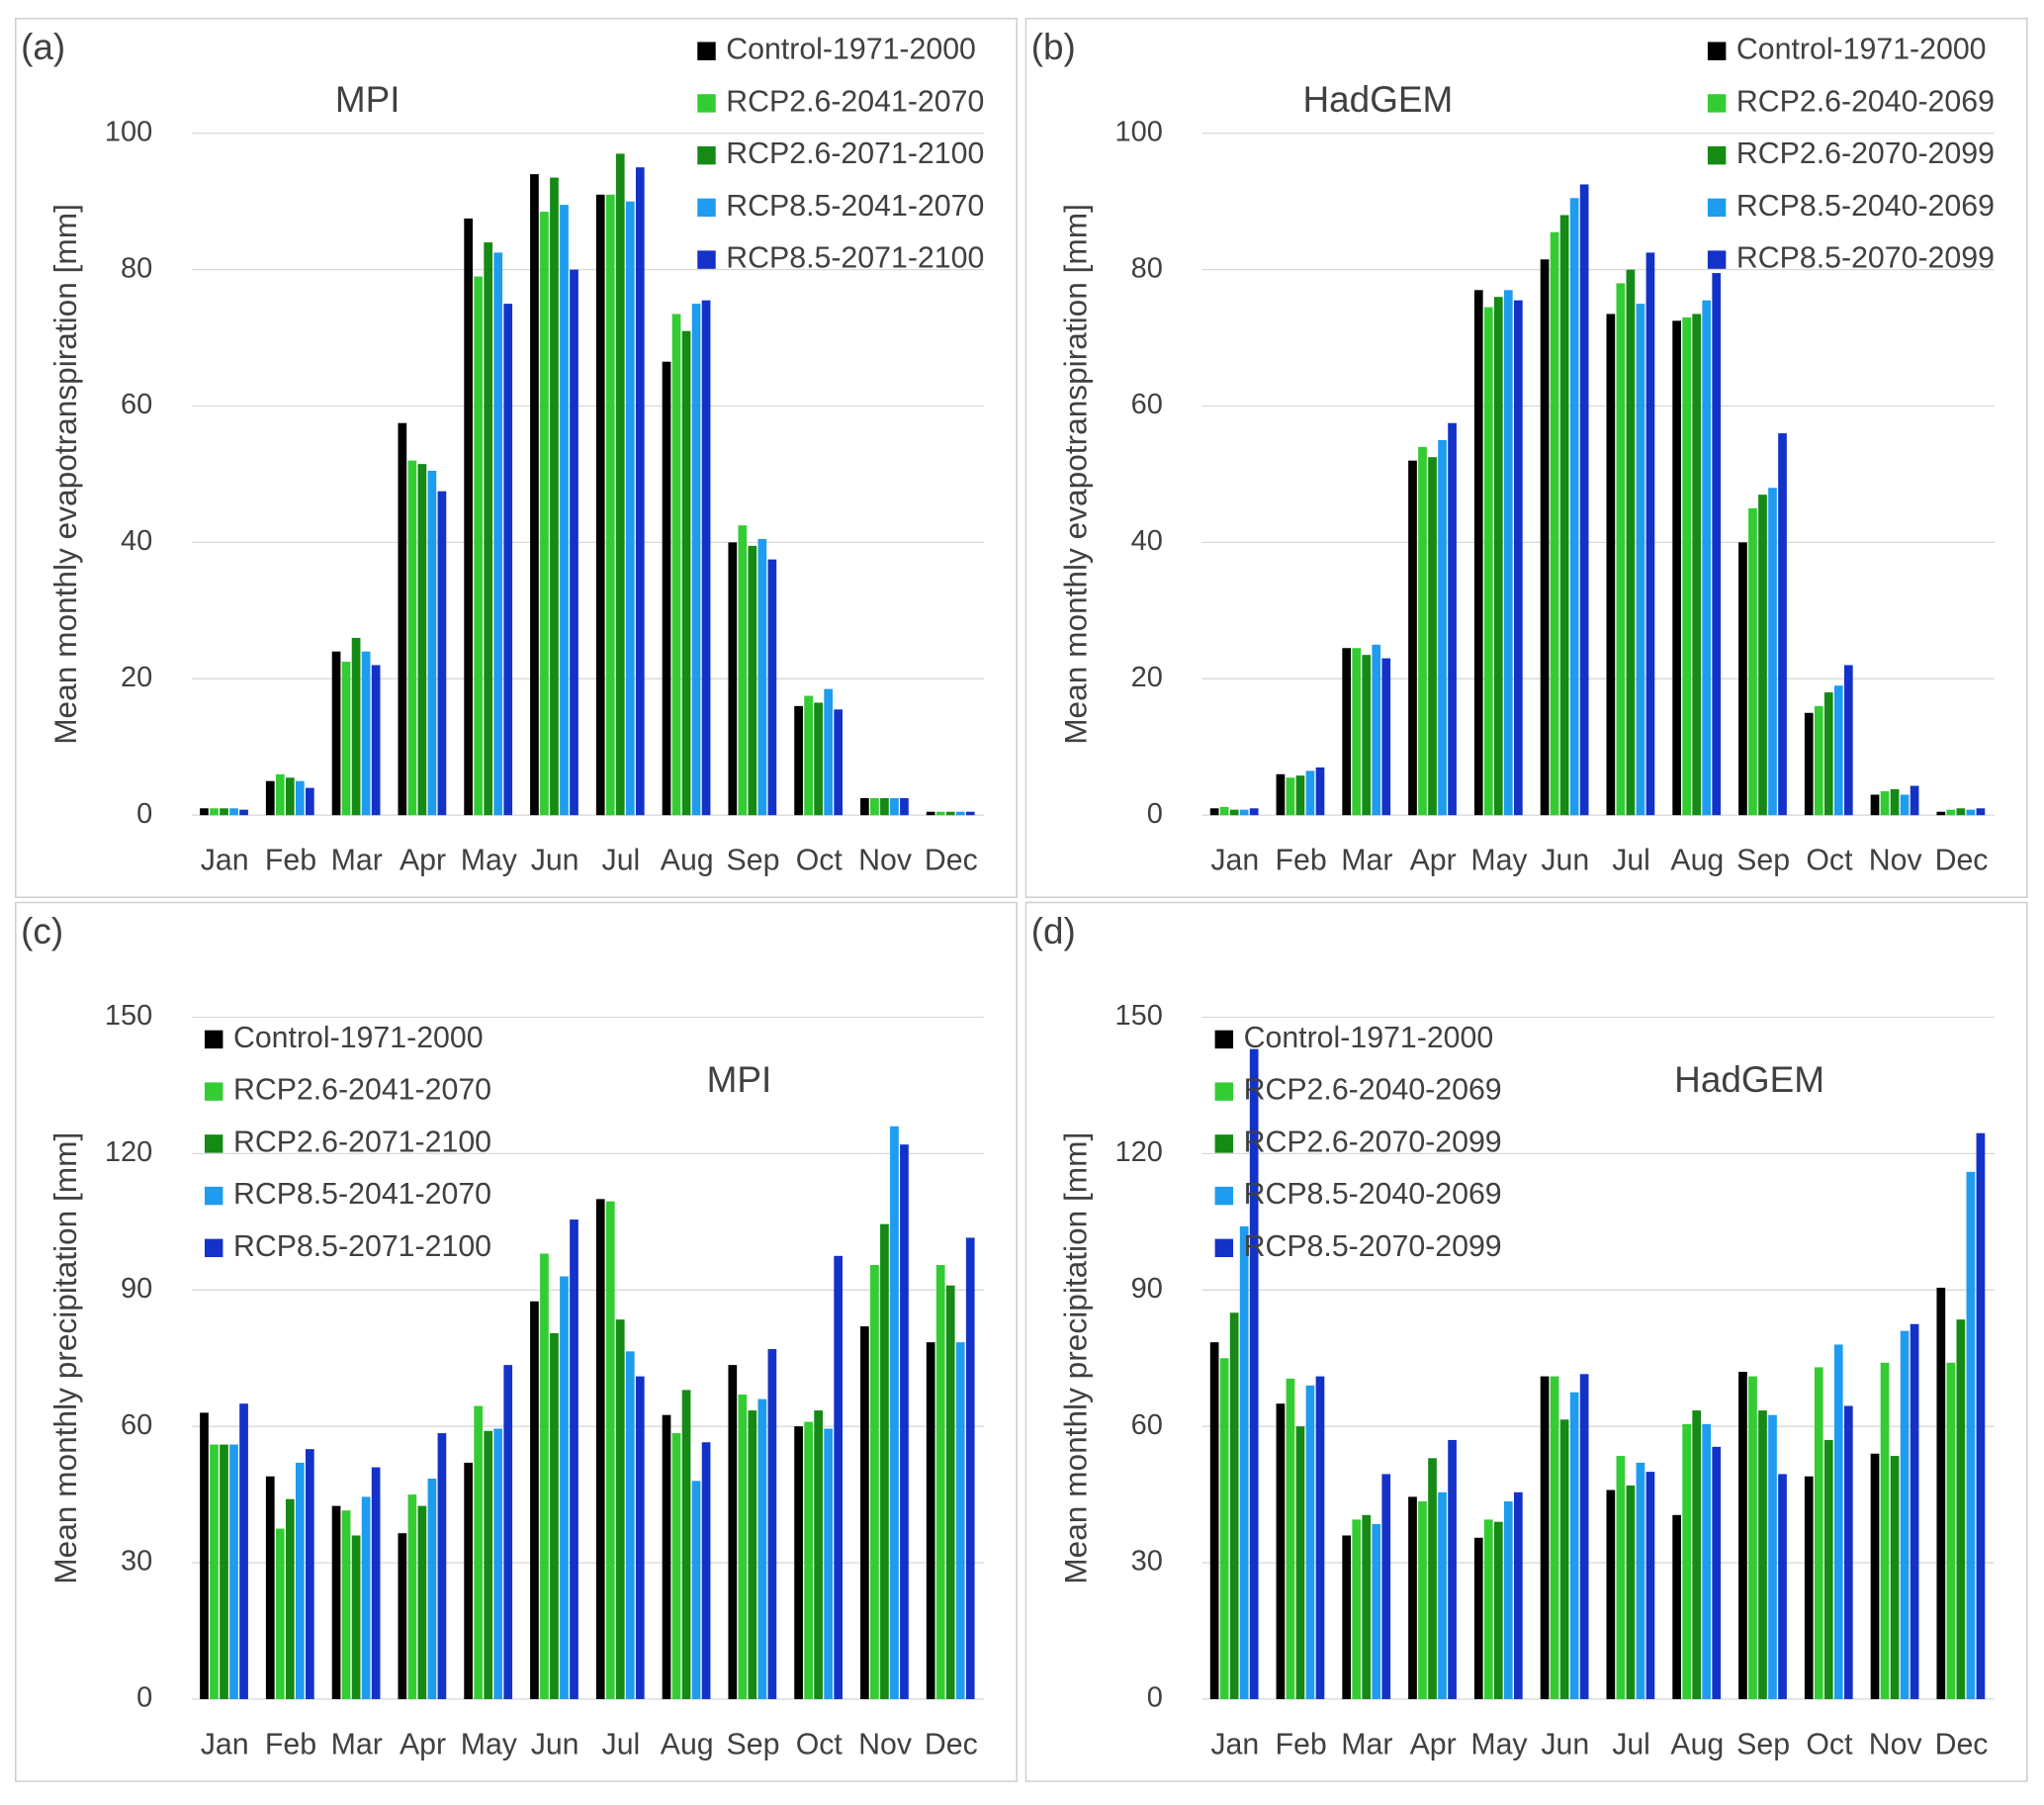  What do you see at coordinates (1147, 541) in the screenshot?
I see `y-tick-label: 40` at bounding box center [1147, 541].